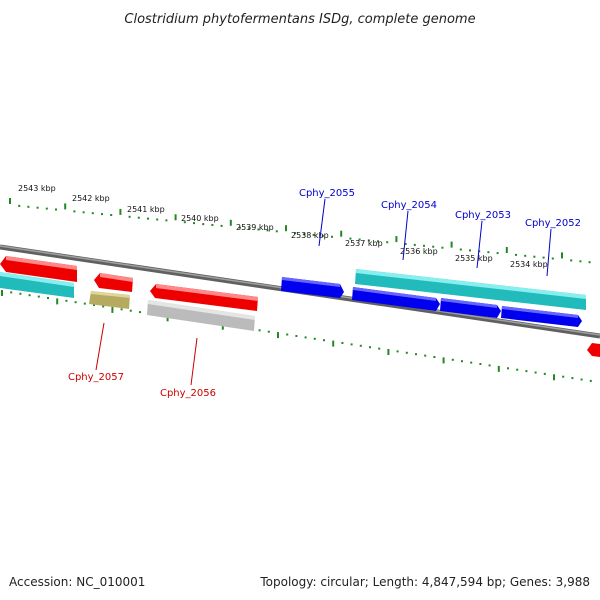 Image resolution: width=600 pixels, height=600 pixels. Describe the element at coordinates (91, 198) in the screenshot. I see `ruler-label: 2542 kbp` at that location.